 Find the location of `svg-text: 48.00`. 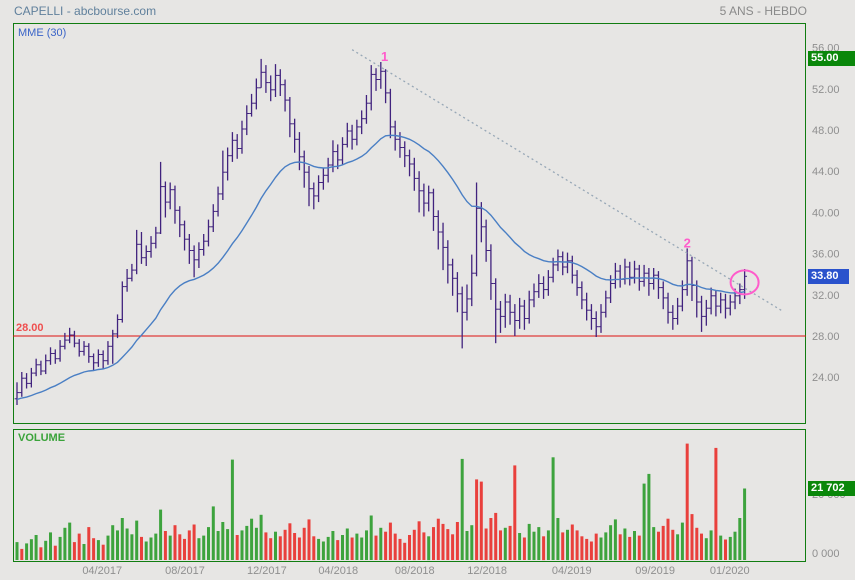

svg-text: 48.00 is located at coordinates (826, 131).